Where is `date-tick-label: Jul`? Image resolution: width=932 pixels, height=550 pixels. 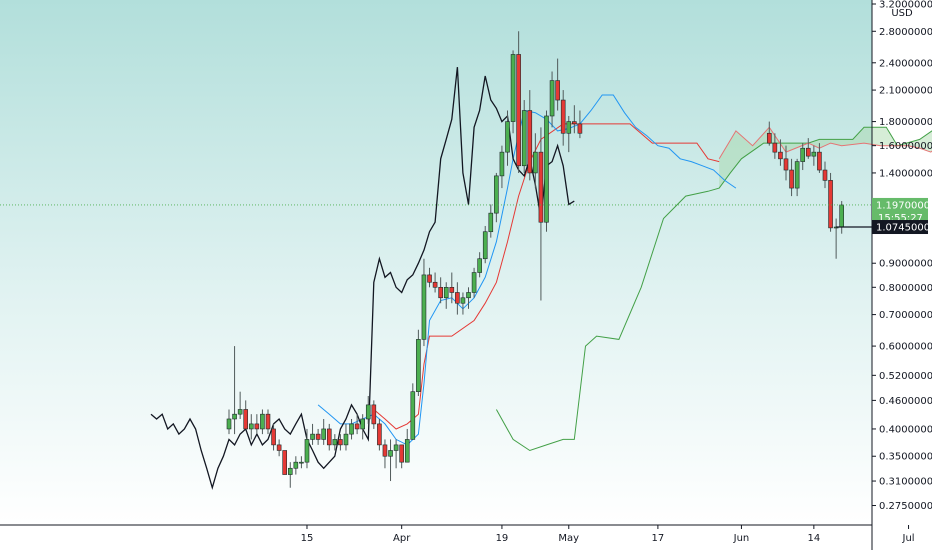 date-tick-label: Jul is located at coordinates (908, 538).